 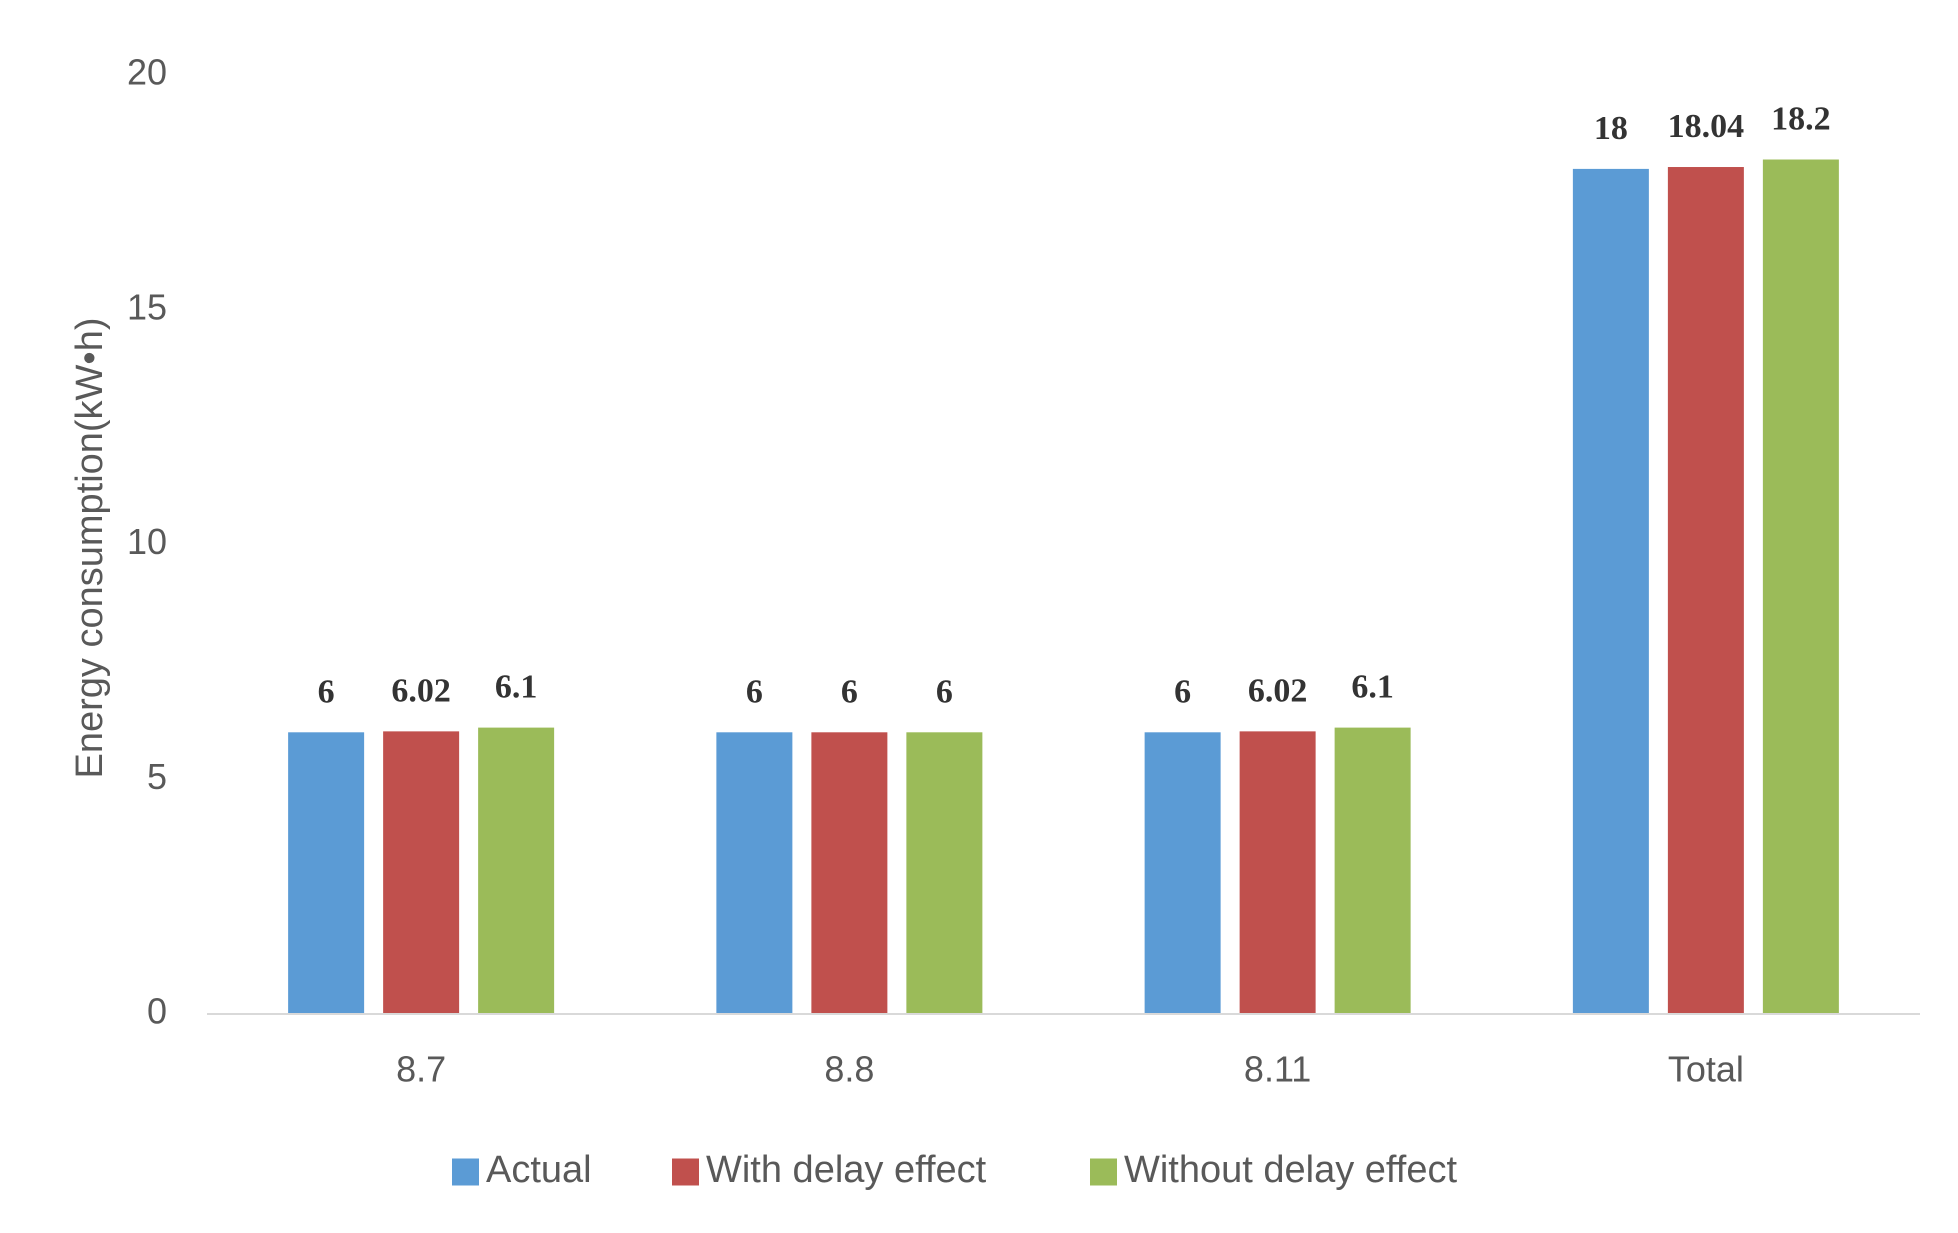 I want to click on x-tick-label: 8.11, so click(x=1277, y=1069).